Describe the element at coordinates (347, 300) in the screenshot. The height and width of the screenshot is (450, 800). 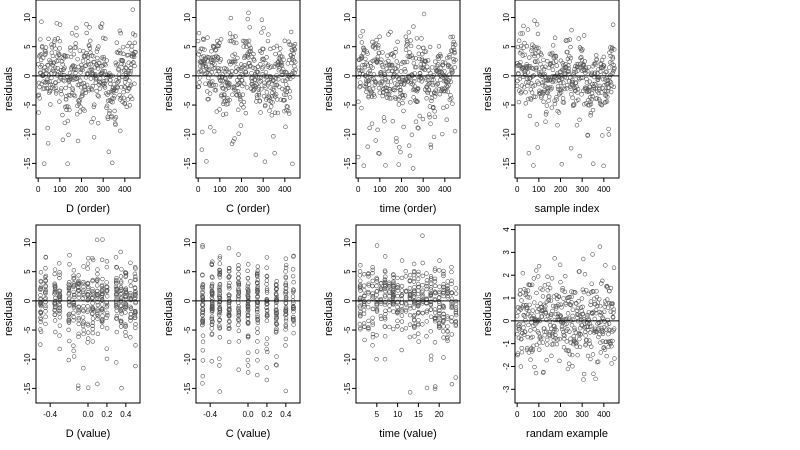
I see `y-tick-label: 0` at that location.